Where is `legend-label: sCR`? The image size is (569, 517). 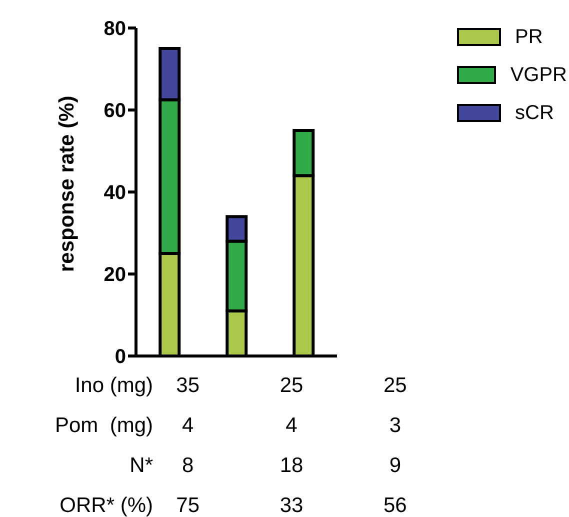
legend-label: sCR is located at coordinates (534, 113).